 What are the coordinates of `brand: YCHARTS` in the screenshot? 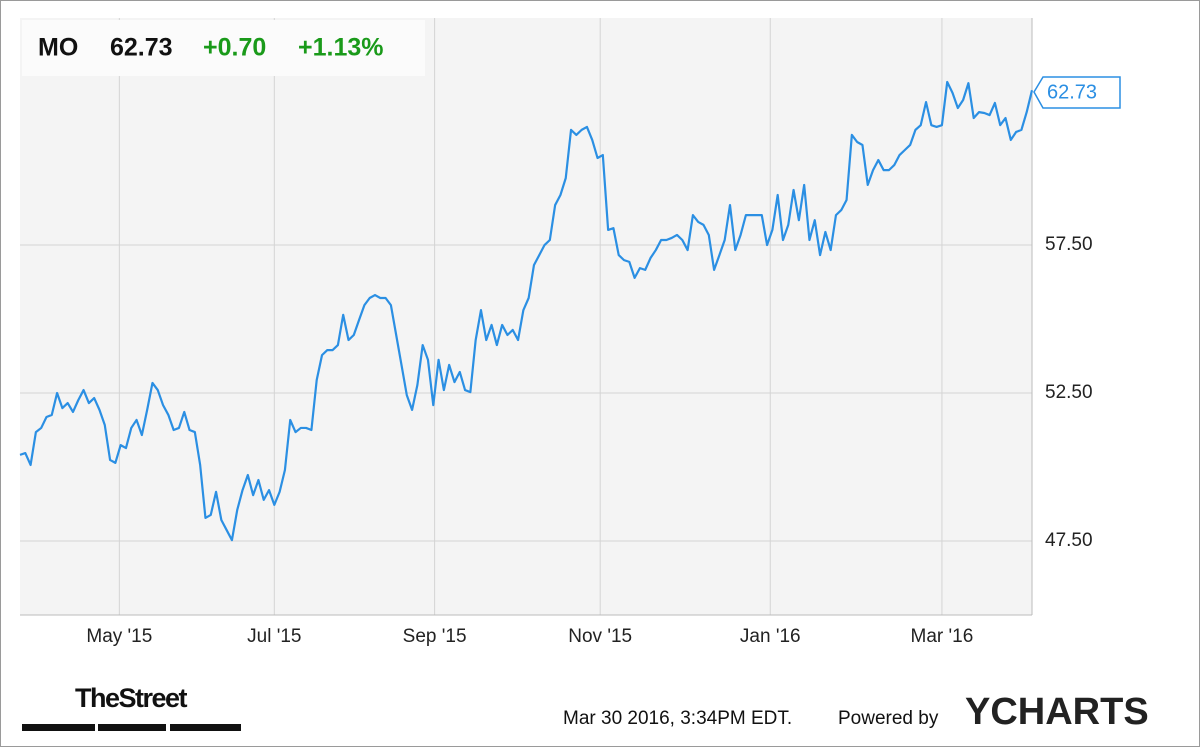 It's located at (1057, 712).